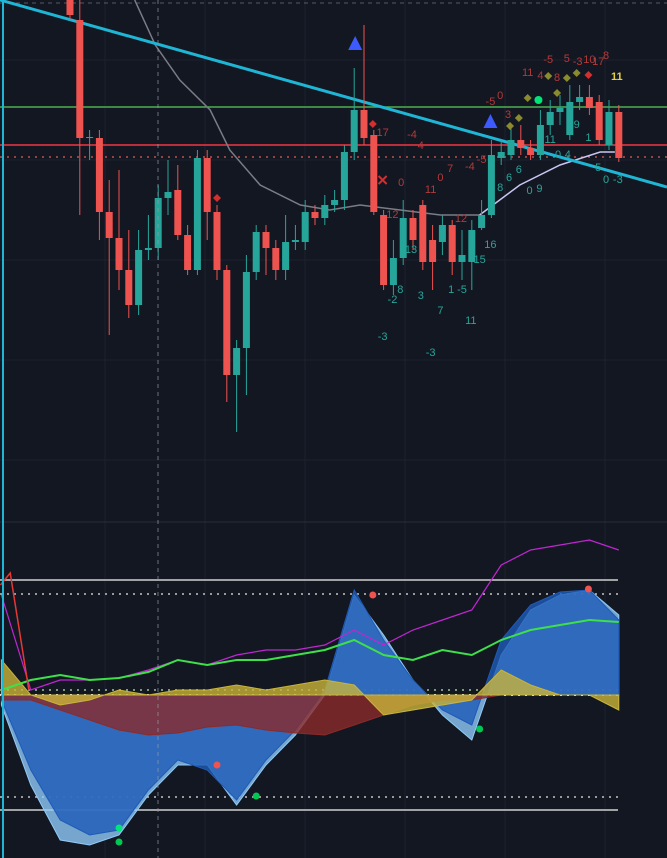 This screenshot has height=858, width=667. What do you see at coordinates (480, 260) in the screenshot?
I see `count-label: 15` at bounding box center [480, 260].